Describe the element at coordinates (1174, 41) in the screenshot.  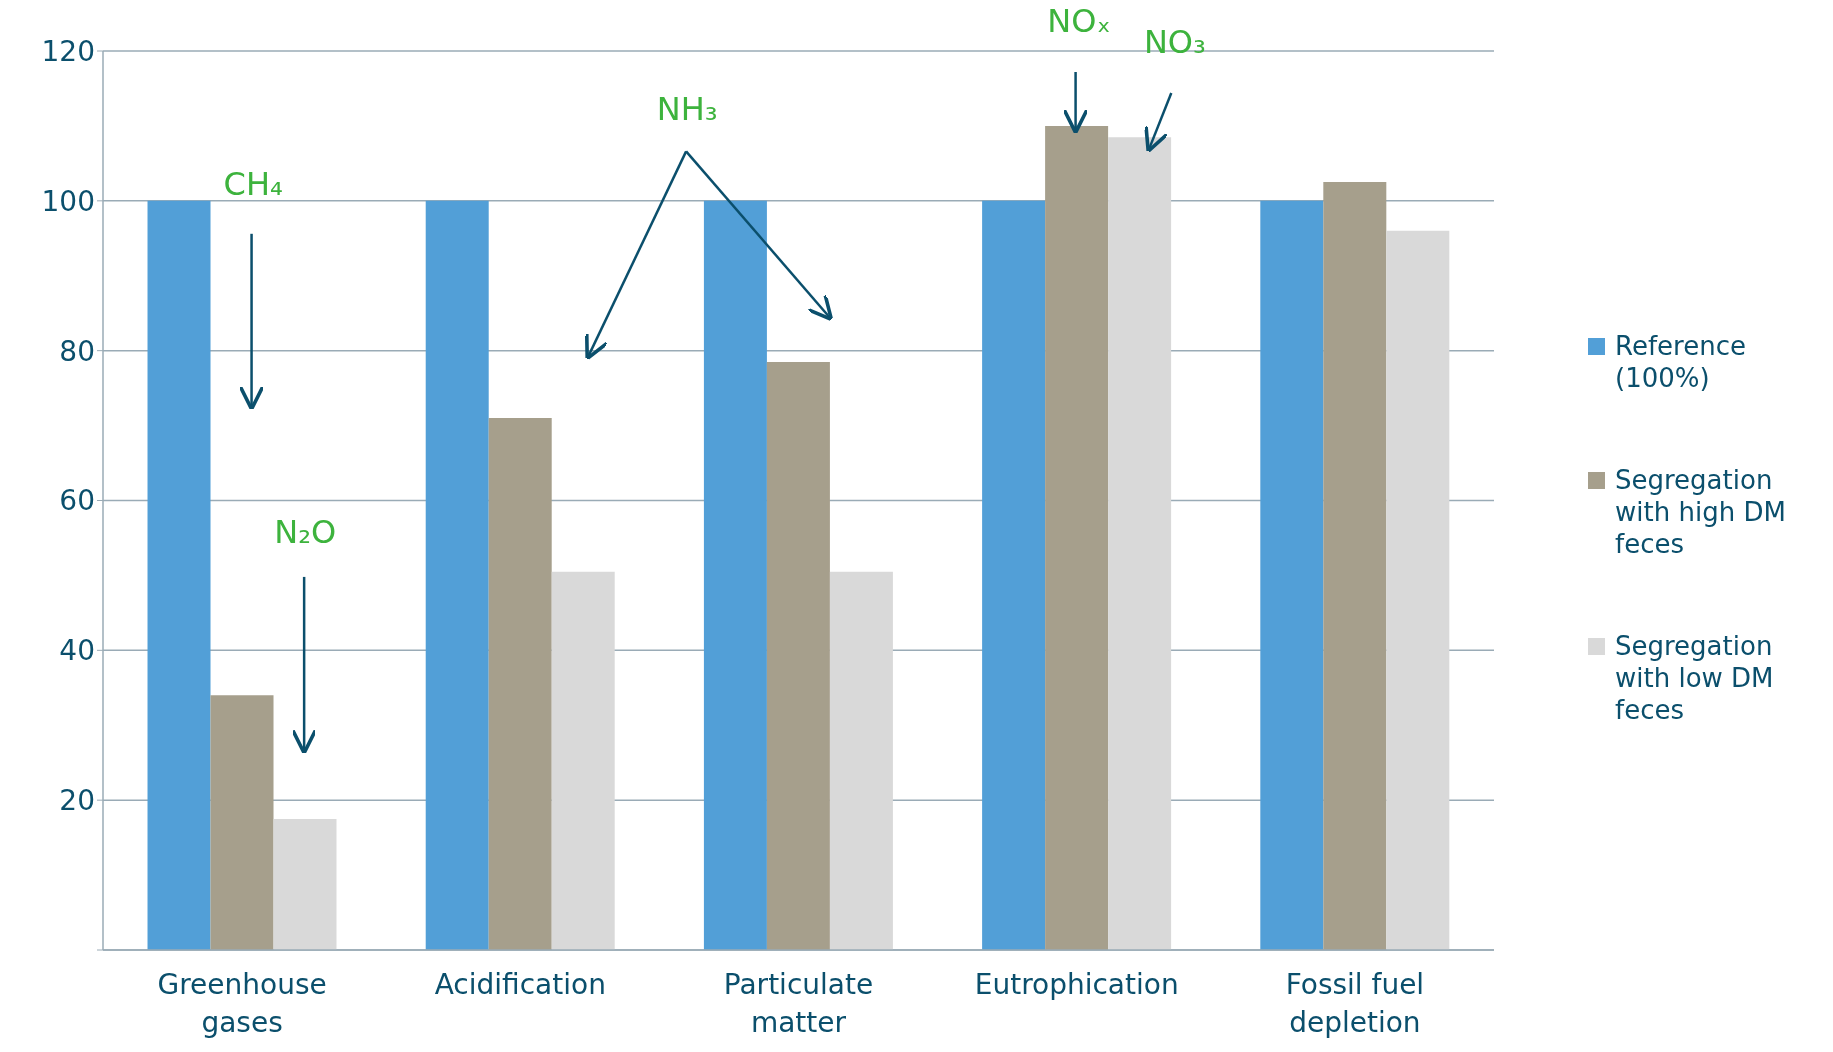
I see `annotation: NO₃` at that location.